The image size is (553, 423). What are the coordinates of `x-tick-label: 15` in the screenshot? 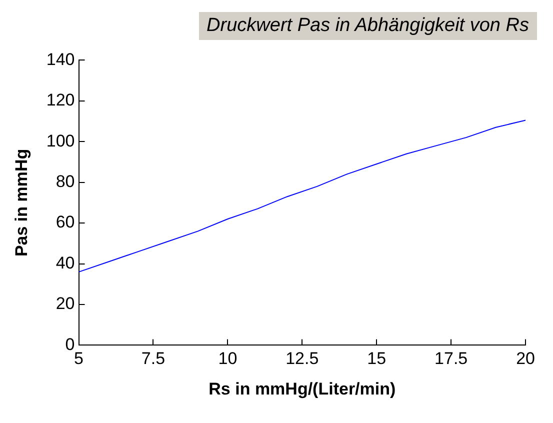 It's located at (376, 358).